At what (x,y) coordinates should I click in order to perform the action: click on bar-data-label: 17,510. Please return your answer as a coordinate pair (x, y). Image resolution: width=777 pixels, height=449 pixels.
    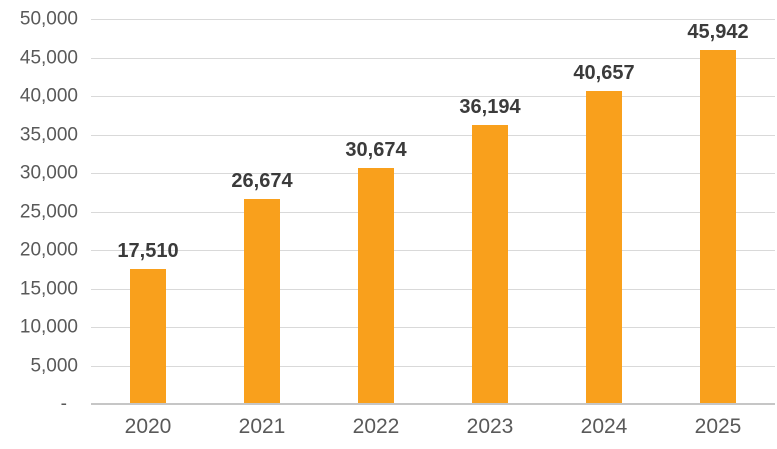
    Looking at the image, I should click on (148, 251).